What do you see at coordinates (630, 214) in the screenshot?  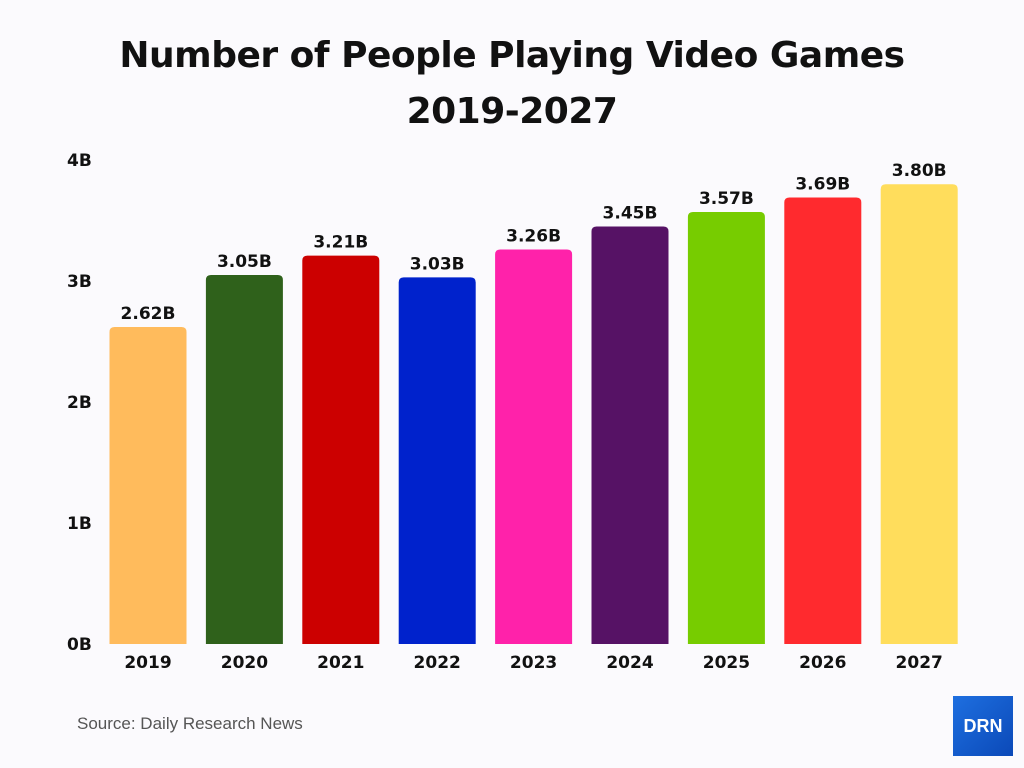 I see `data-label: 3.45B` at bounding box center [630, 214].